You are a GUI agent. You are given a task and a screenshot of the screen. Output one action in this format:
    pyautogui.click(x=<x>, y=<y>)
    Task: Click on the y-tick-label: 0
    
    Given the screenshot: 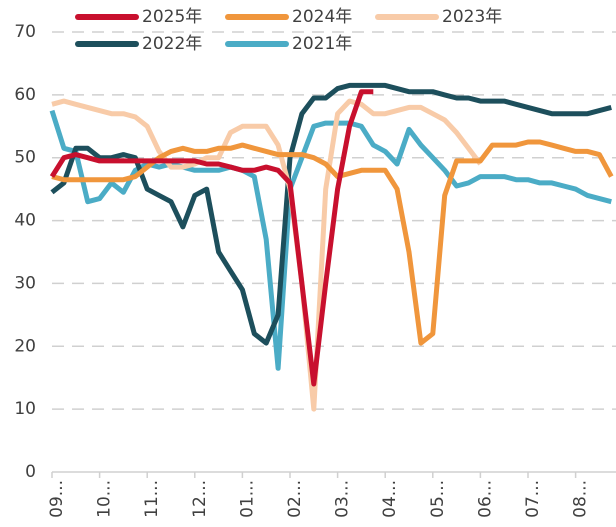 What is the action you would take?
    pyautogui.click(x=30, y=472)
    